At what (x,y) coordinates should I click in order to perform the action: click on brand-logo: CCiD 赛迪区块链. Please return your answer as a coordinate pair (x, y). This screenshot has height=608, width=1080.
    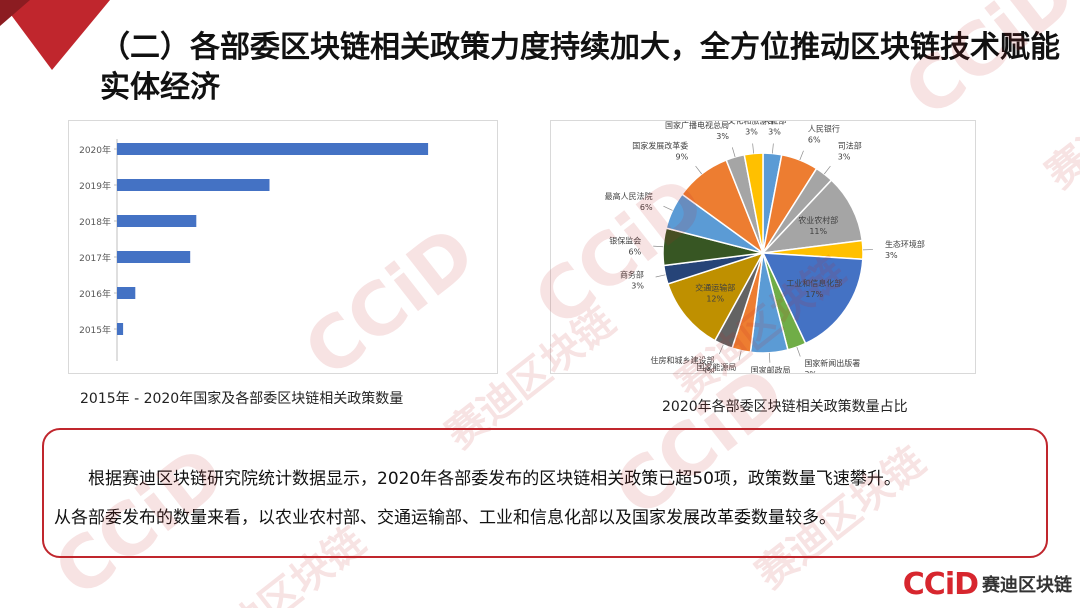
    Looking at the image, I should click on (987, 584).